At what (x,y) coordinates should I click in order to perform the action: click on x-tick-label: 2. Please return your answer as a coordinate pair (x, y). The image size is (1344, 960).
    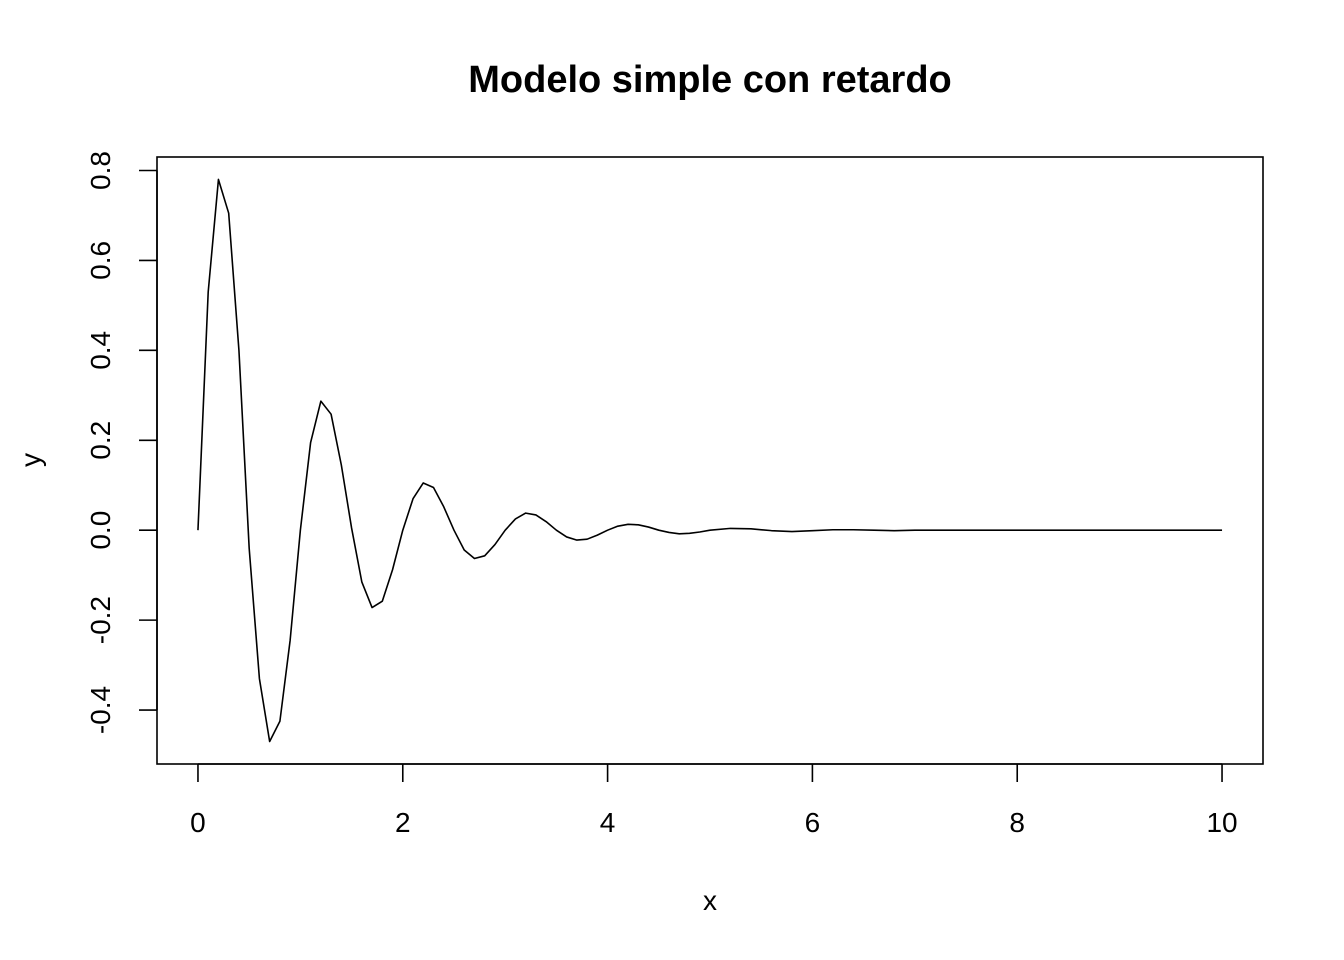
    Looking at the image, I should click on (403, 822).